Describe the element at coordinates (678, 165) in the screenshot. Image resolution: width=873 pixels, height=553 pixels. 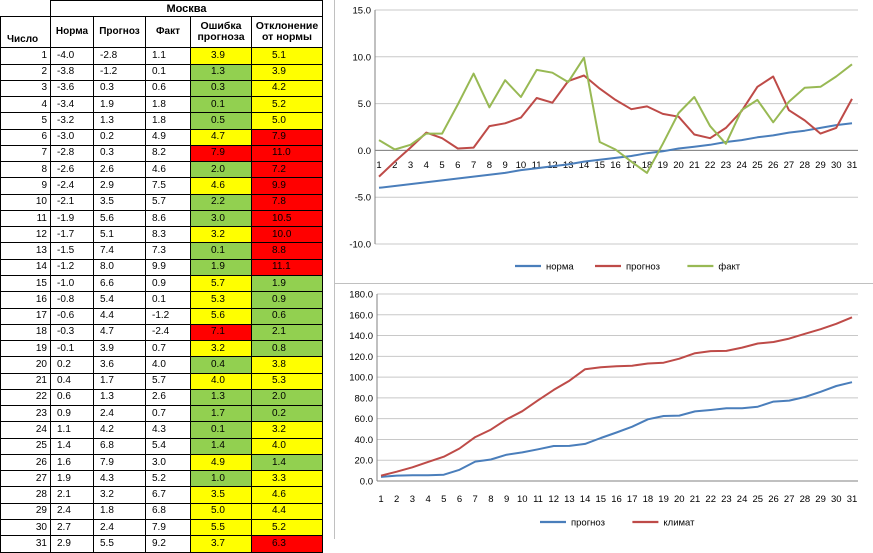
I see `x-tick-label: 20` at that location.